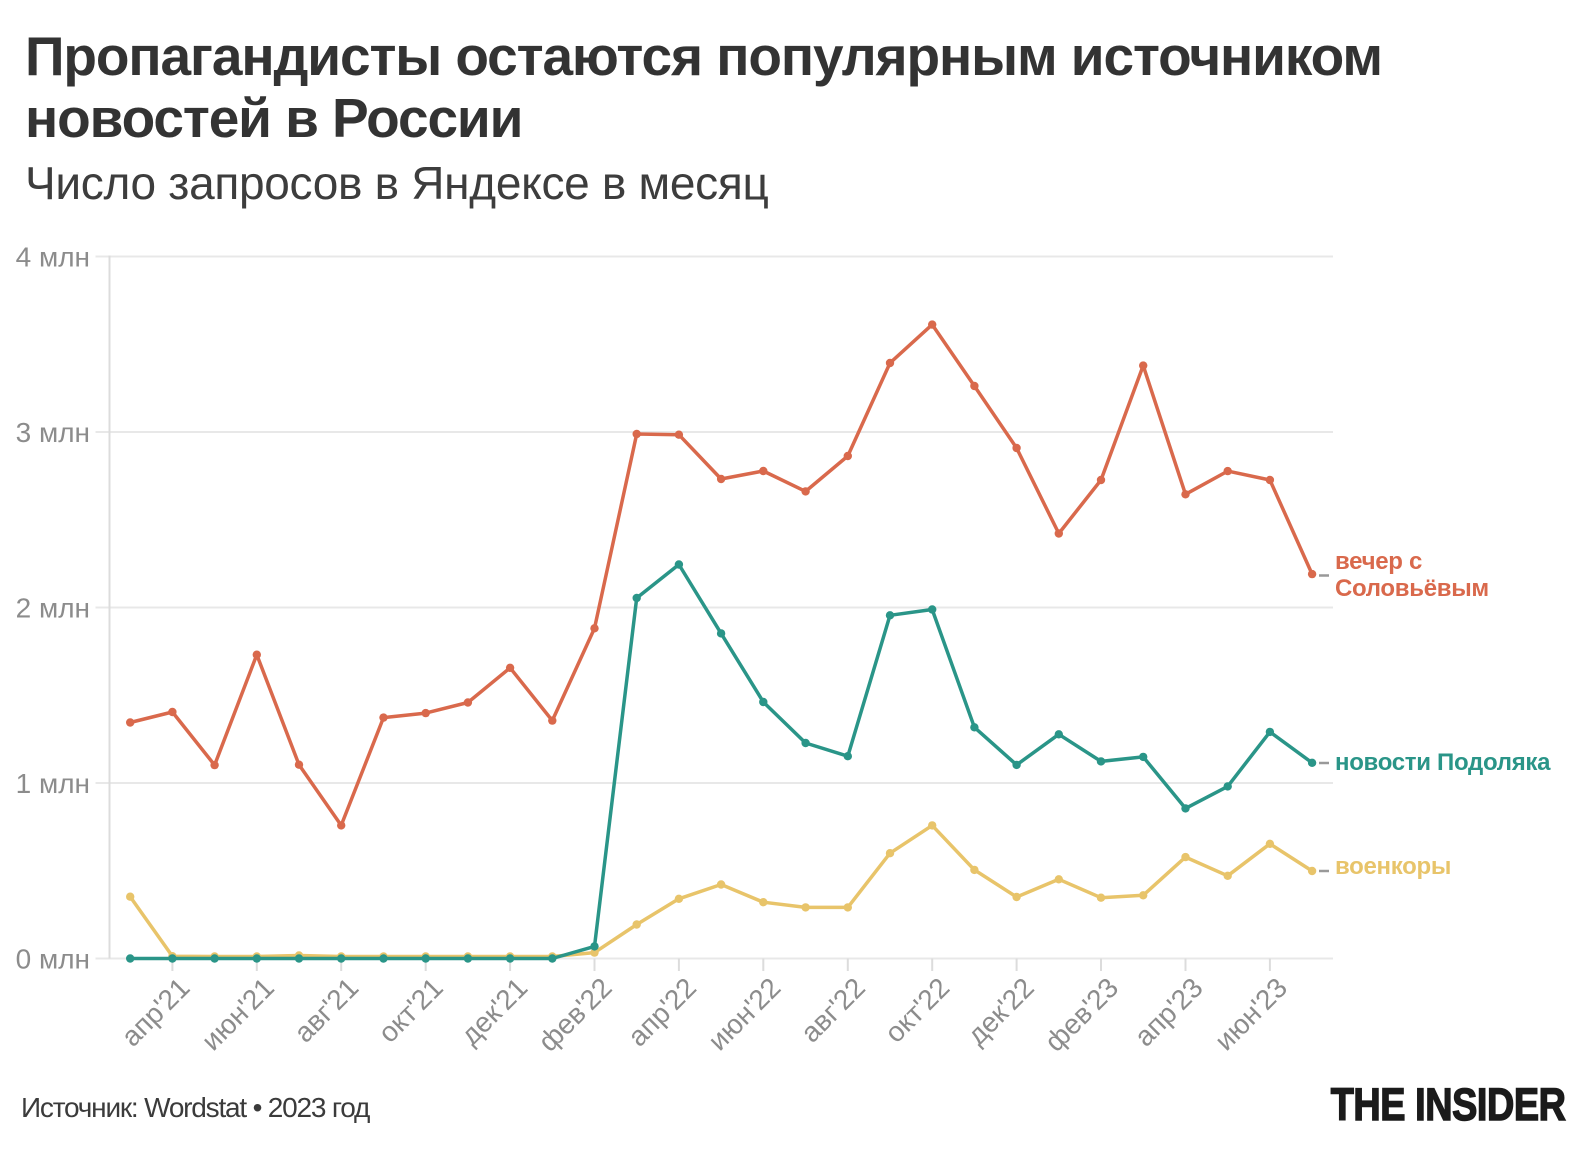 The width and height of the screenshot is (1592, 1150). Describe the element at coordinates (155, 1012) in the screenshot. I see `svg-text: апр'21` at that location.